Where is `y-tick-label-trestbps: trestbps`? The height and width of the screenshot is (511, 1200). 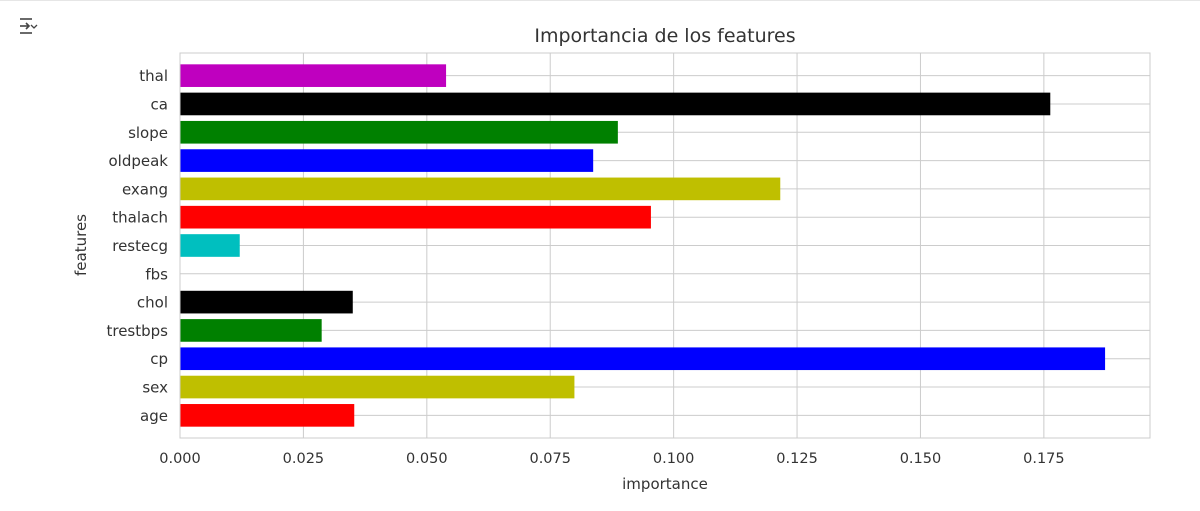 y-tick-label-trestbps: trestbps is located at coordinates (137, 331).